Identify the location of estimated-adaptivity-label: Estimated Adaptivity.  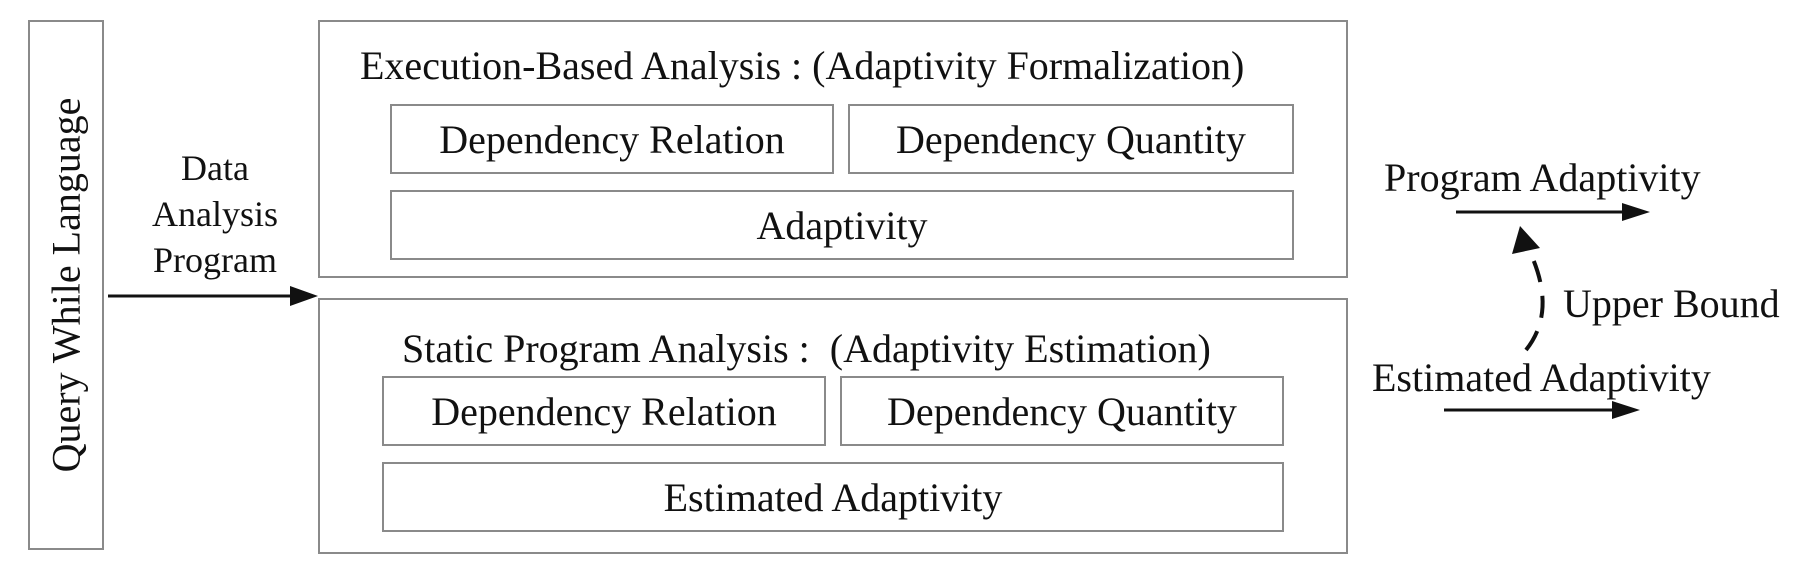
(1541, 377).